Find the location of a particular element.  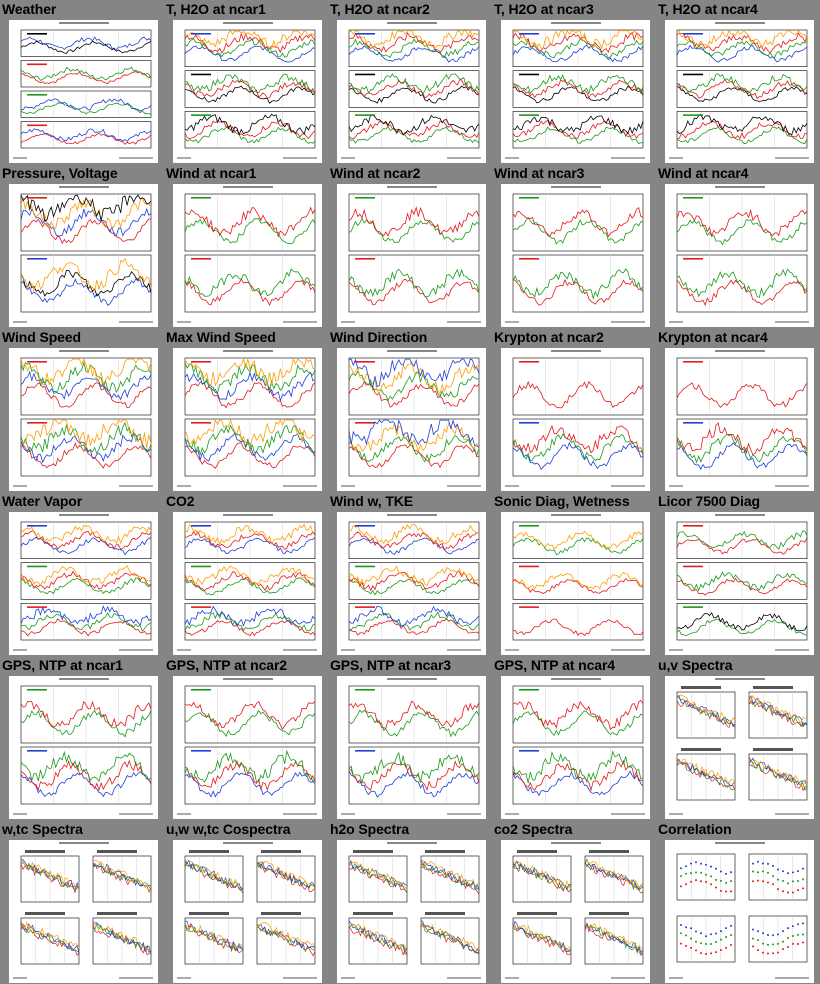

tile-krypton-at-ncar4: Krypton at ncar4 is located at coordinates (738, 410).